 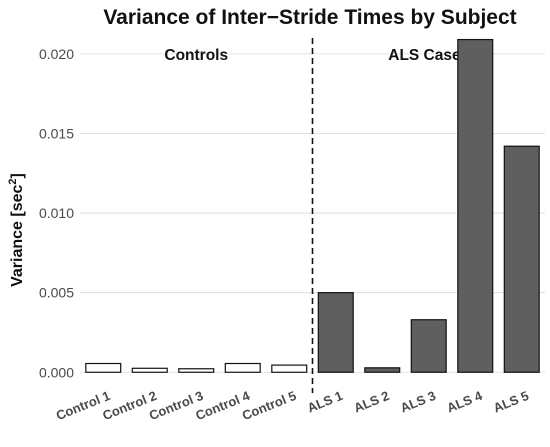 What do you see at coordinates (13, 181) in the screenshot?
I see `y-axis-label-superscript: 2` at bounding box center [13, 181].